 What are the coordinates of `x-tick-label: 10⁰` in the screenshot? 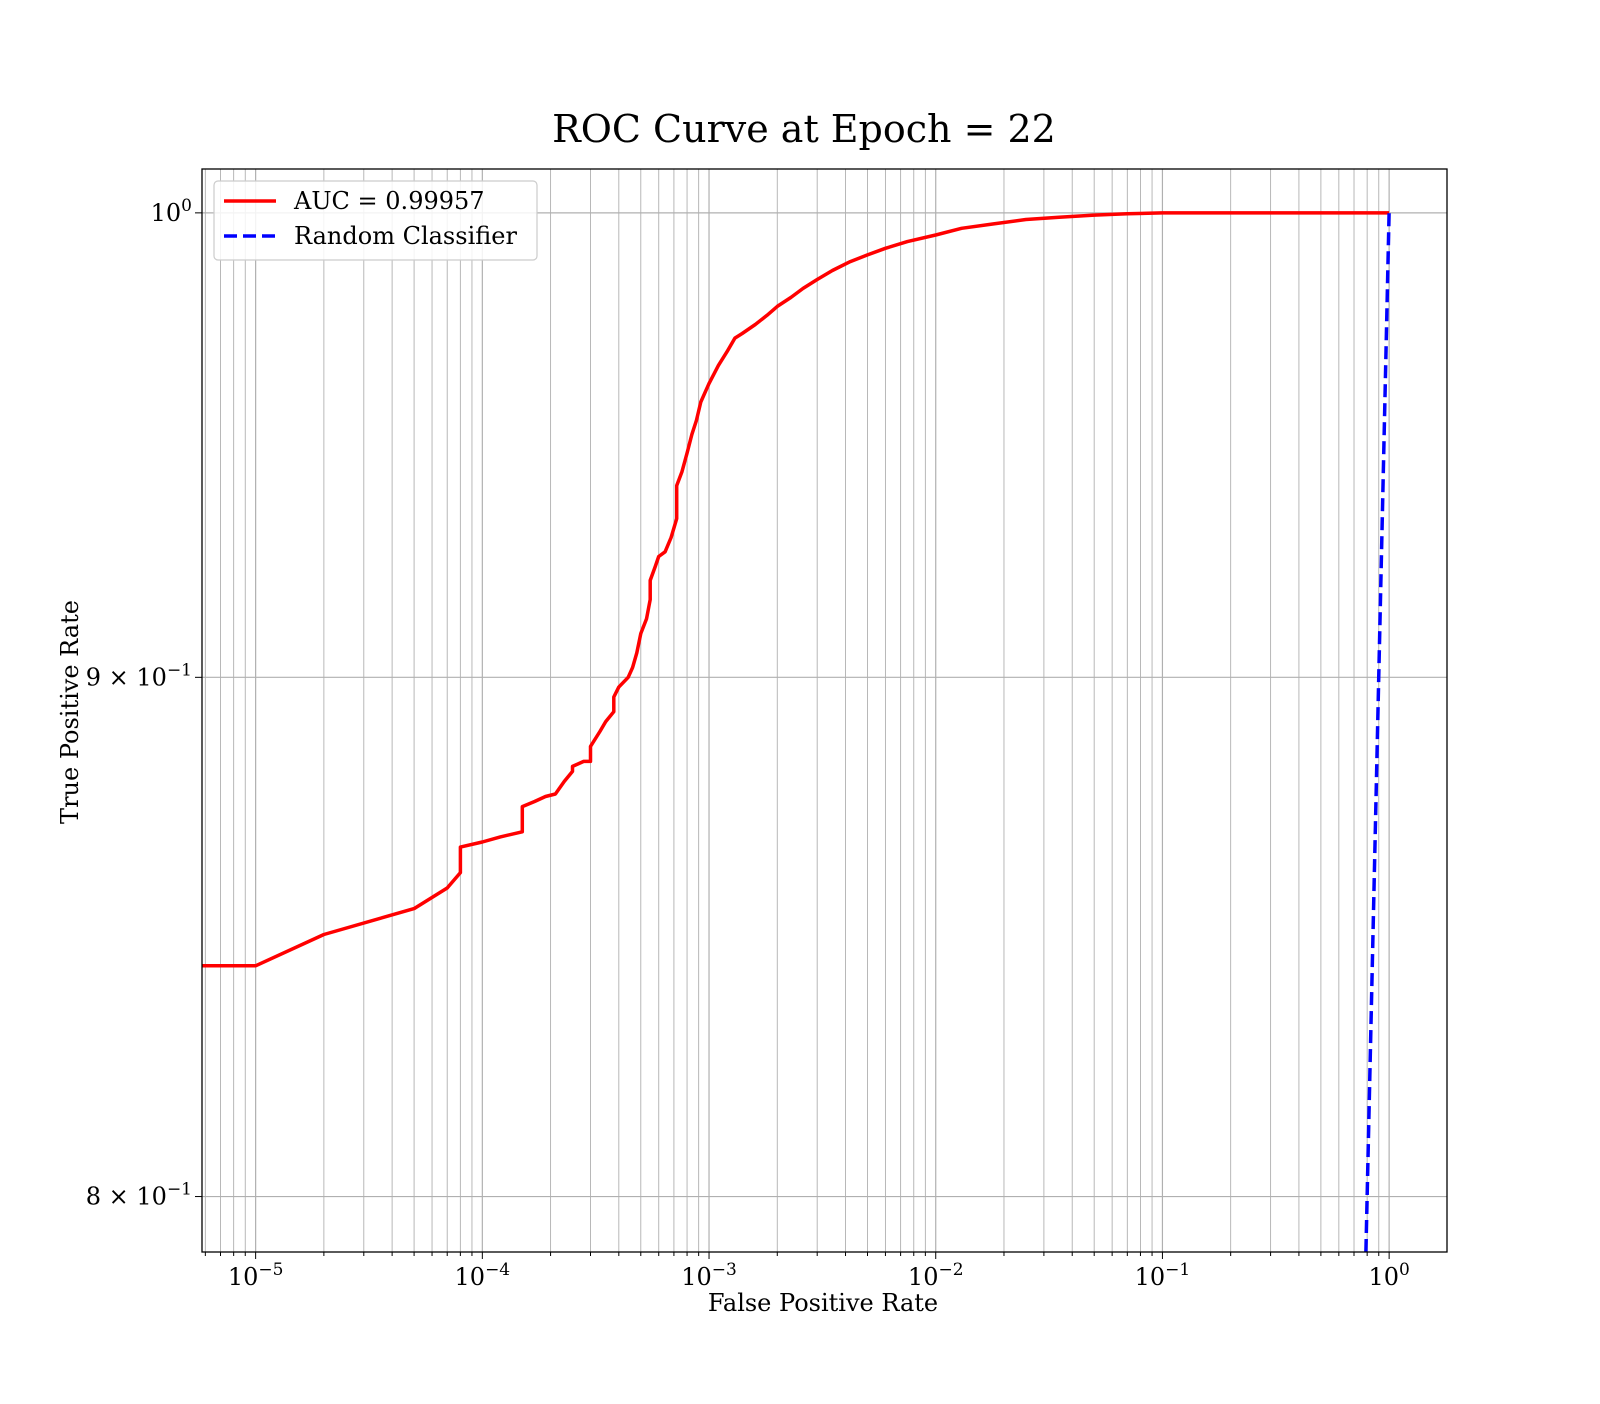 It's located at (1388, 1275).